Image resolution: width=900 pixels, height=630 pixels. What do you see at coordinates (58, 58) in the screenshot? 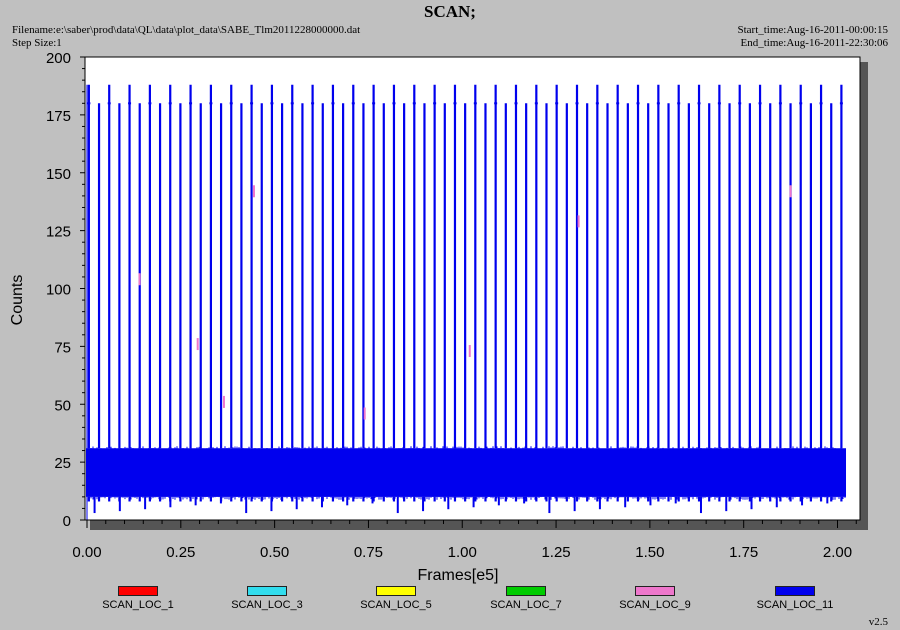
I see `y-tick-label: 200` at bounding box center [58, 58].